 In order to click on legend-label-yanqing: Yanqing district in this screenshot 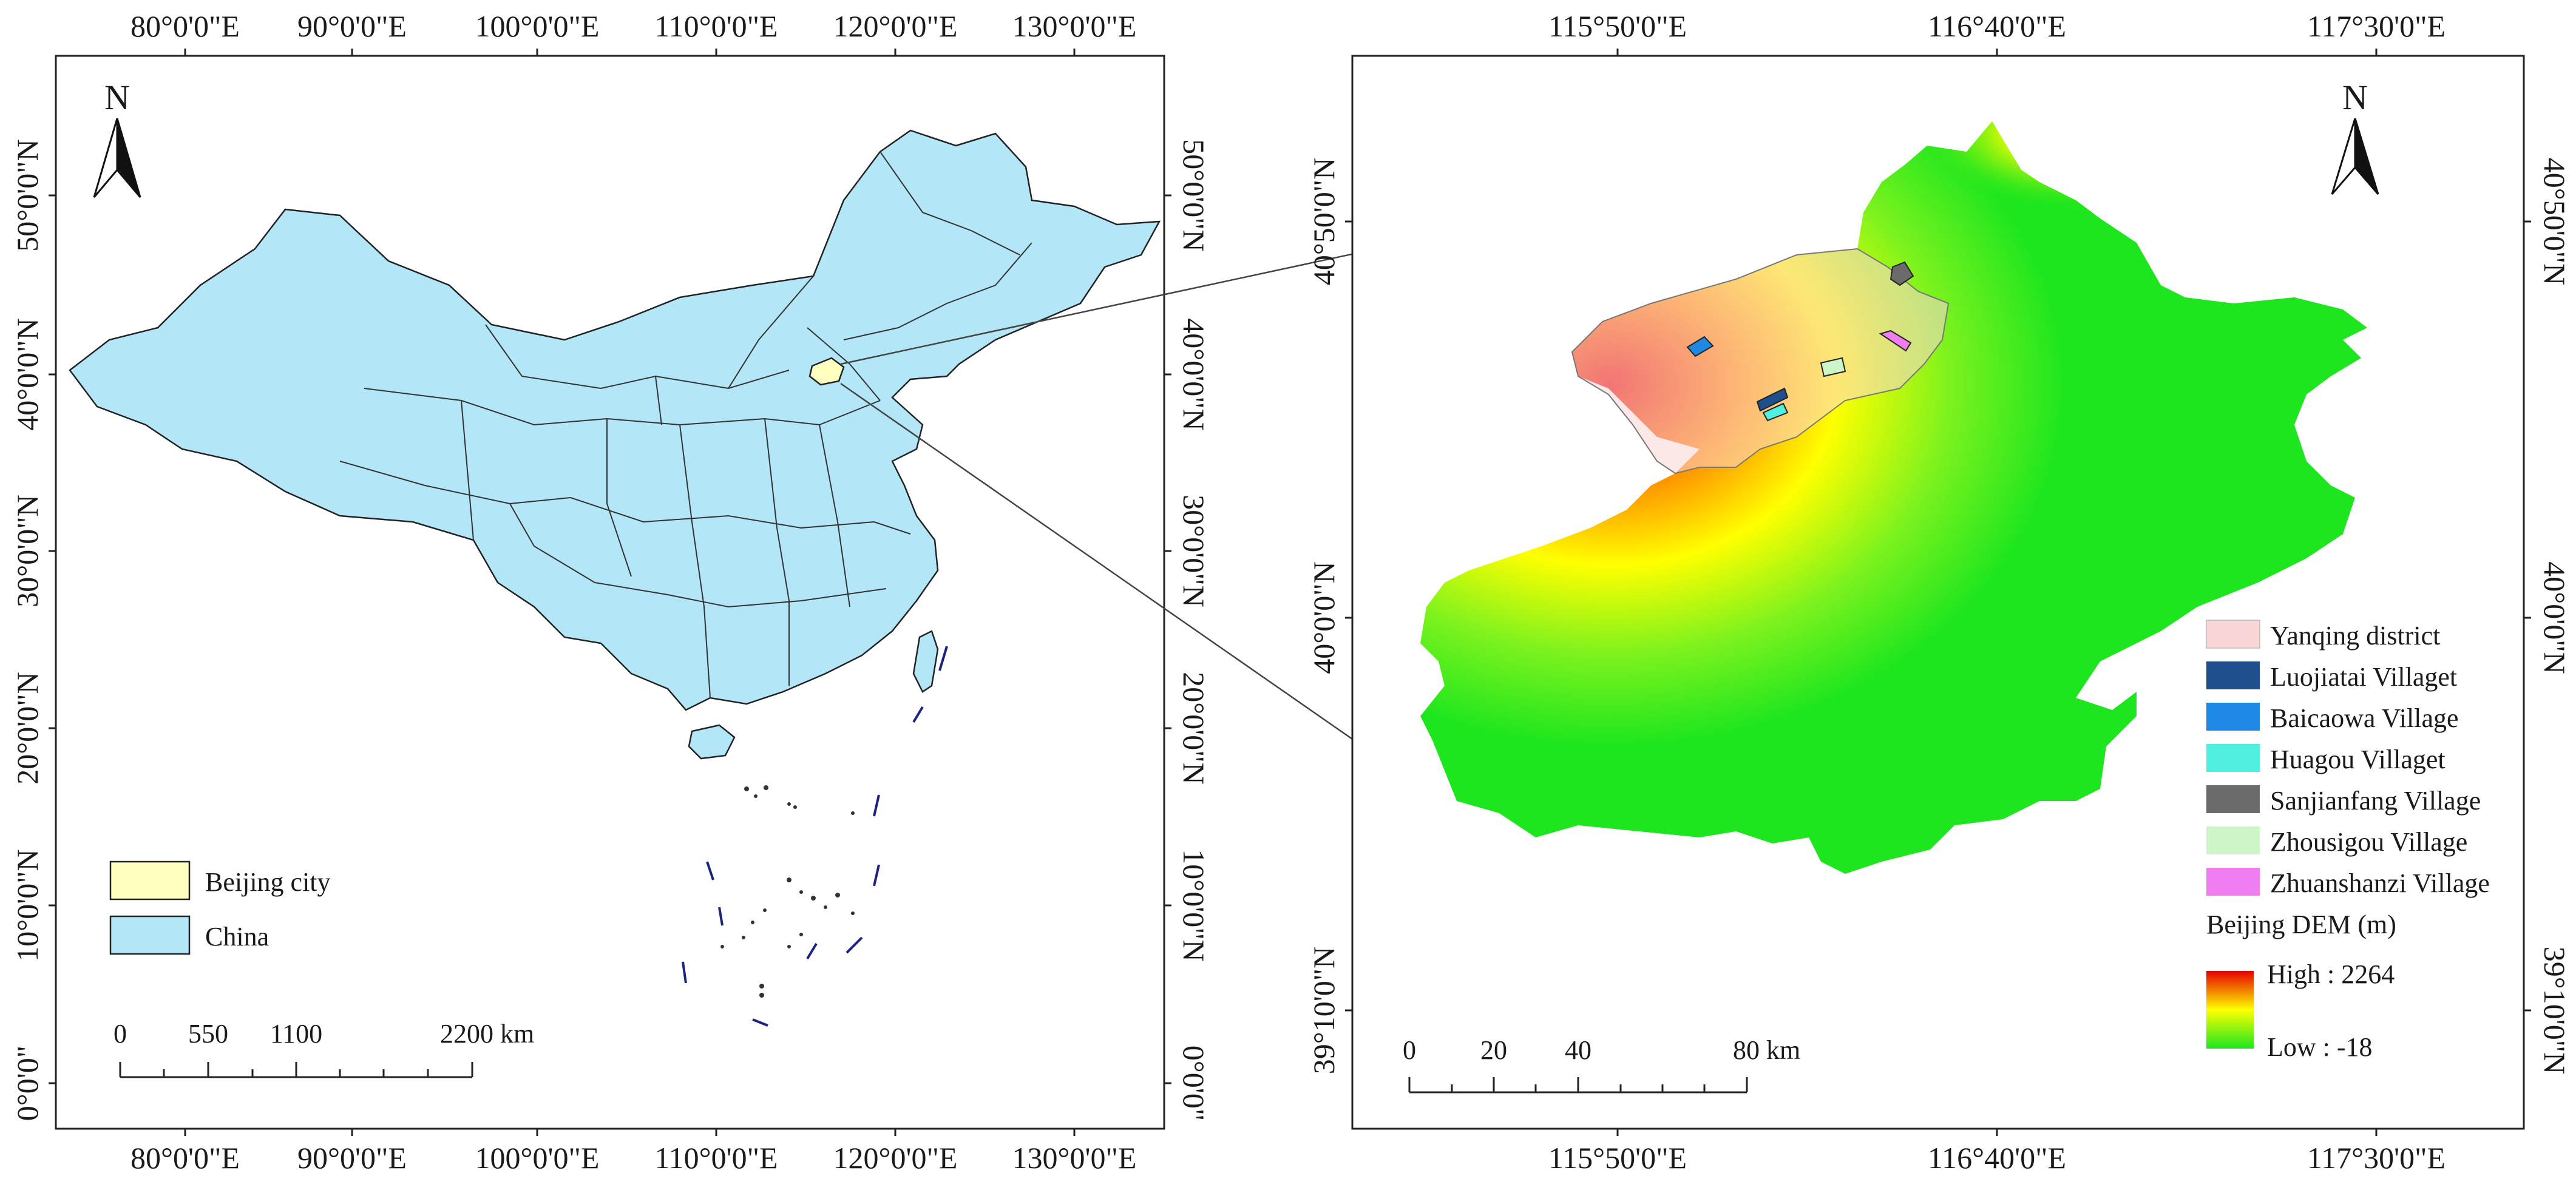, I will do `click(2355, 636)`.